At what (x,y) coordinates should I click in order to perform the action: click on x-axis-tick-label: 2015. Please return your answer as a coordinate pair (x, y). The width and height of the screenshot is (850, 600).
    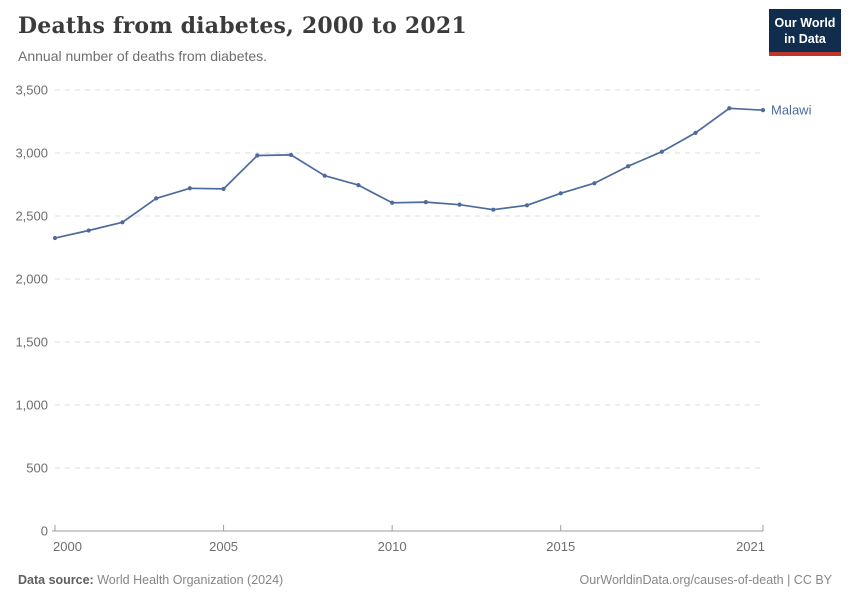
    Looking at the image, I should click on (560, 546).